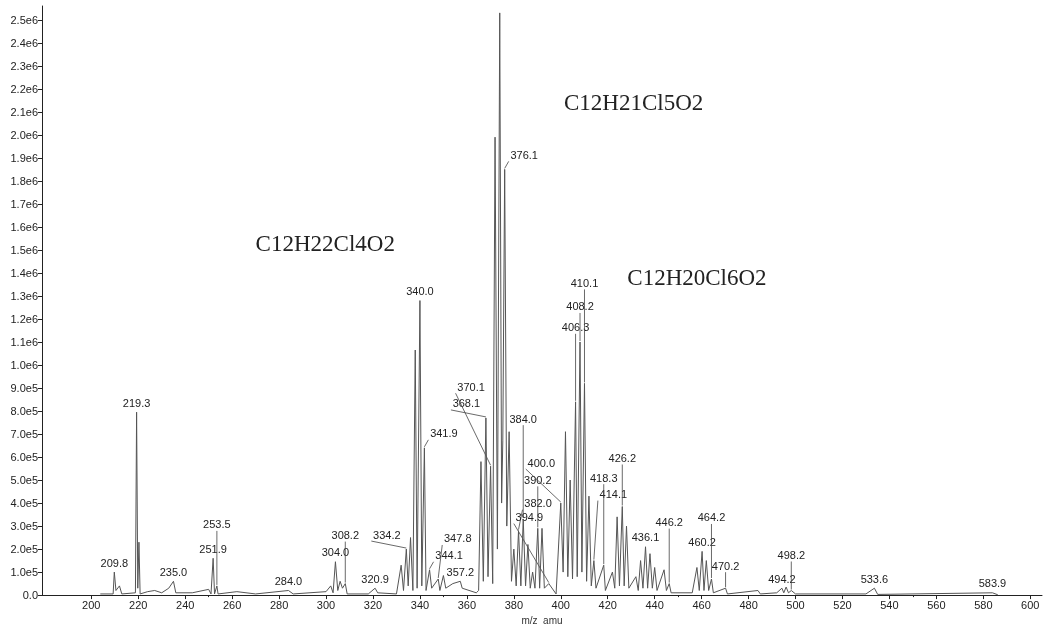 Image resolution: width=1056 pixels, height=630 pixels. What do you see at coordinates (542, 620) in the screenshot?
I see `x-axis-title: m/z amu` at bounding box center [542, 620].